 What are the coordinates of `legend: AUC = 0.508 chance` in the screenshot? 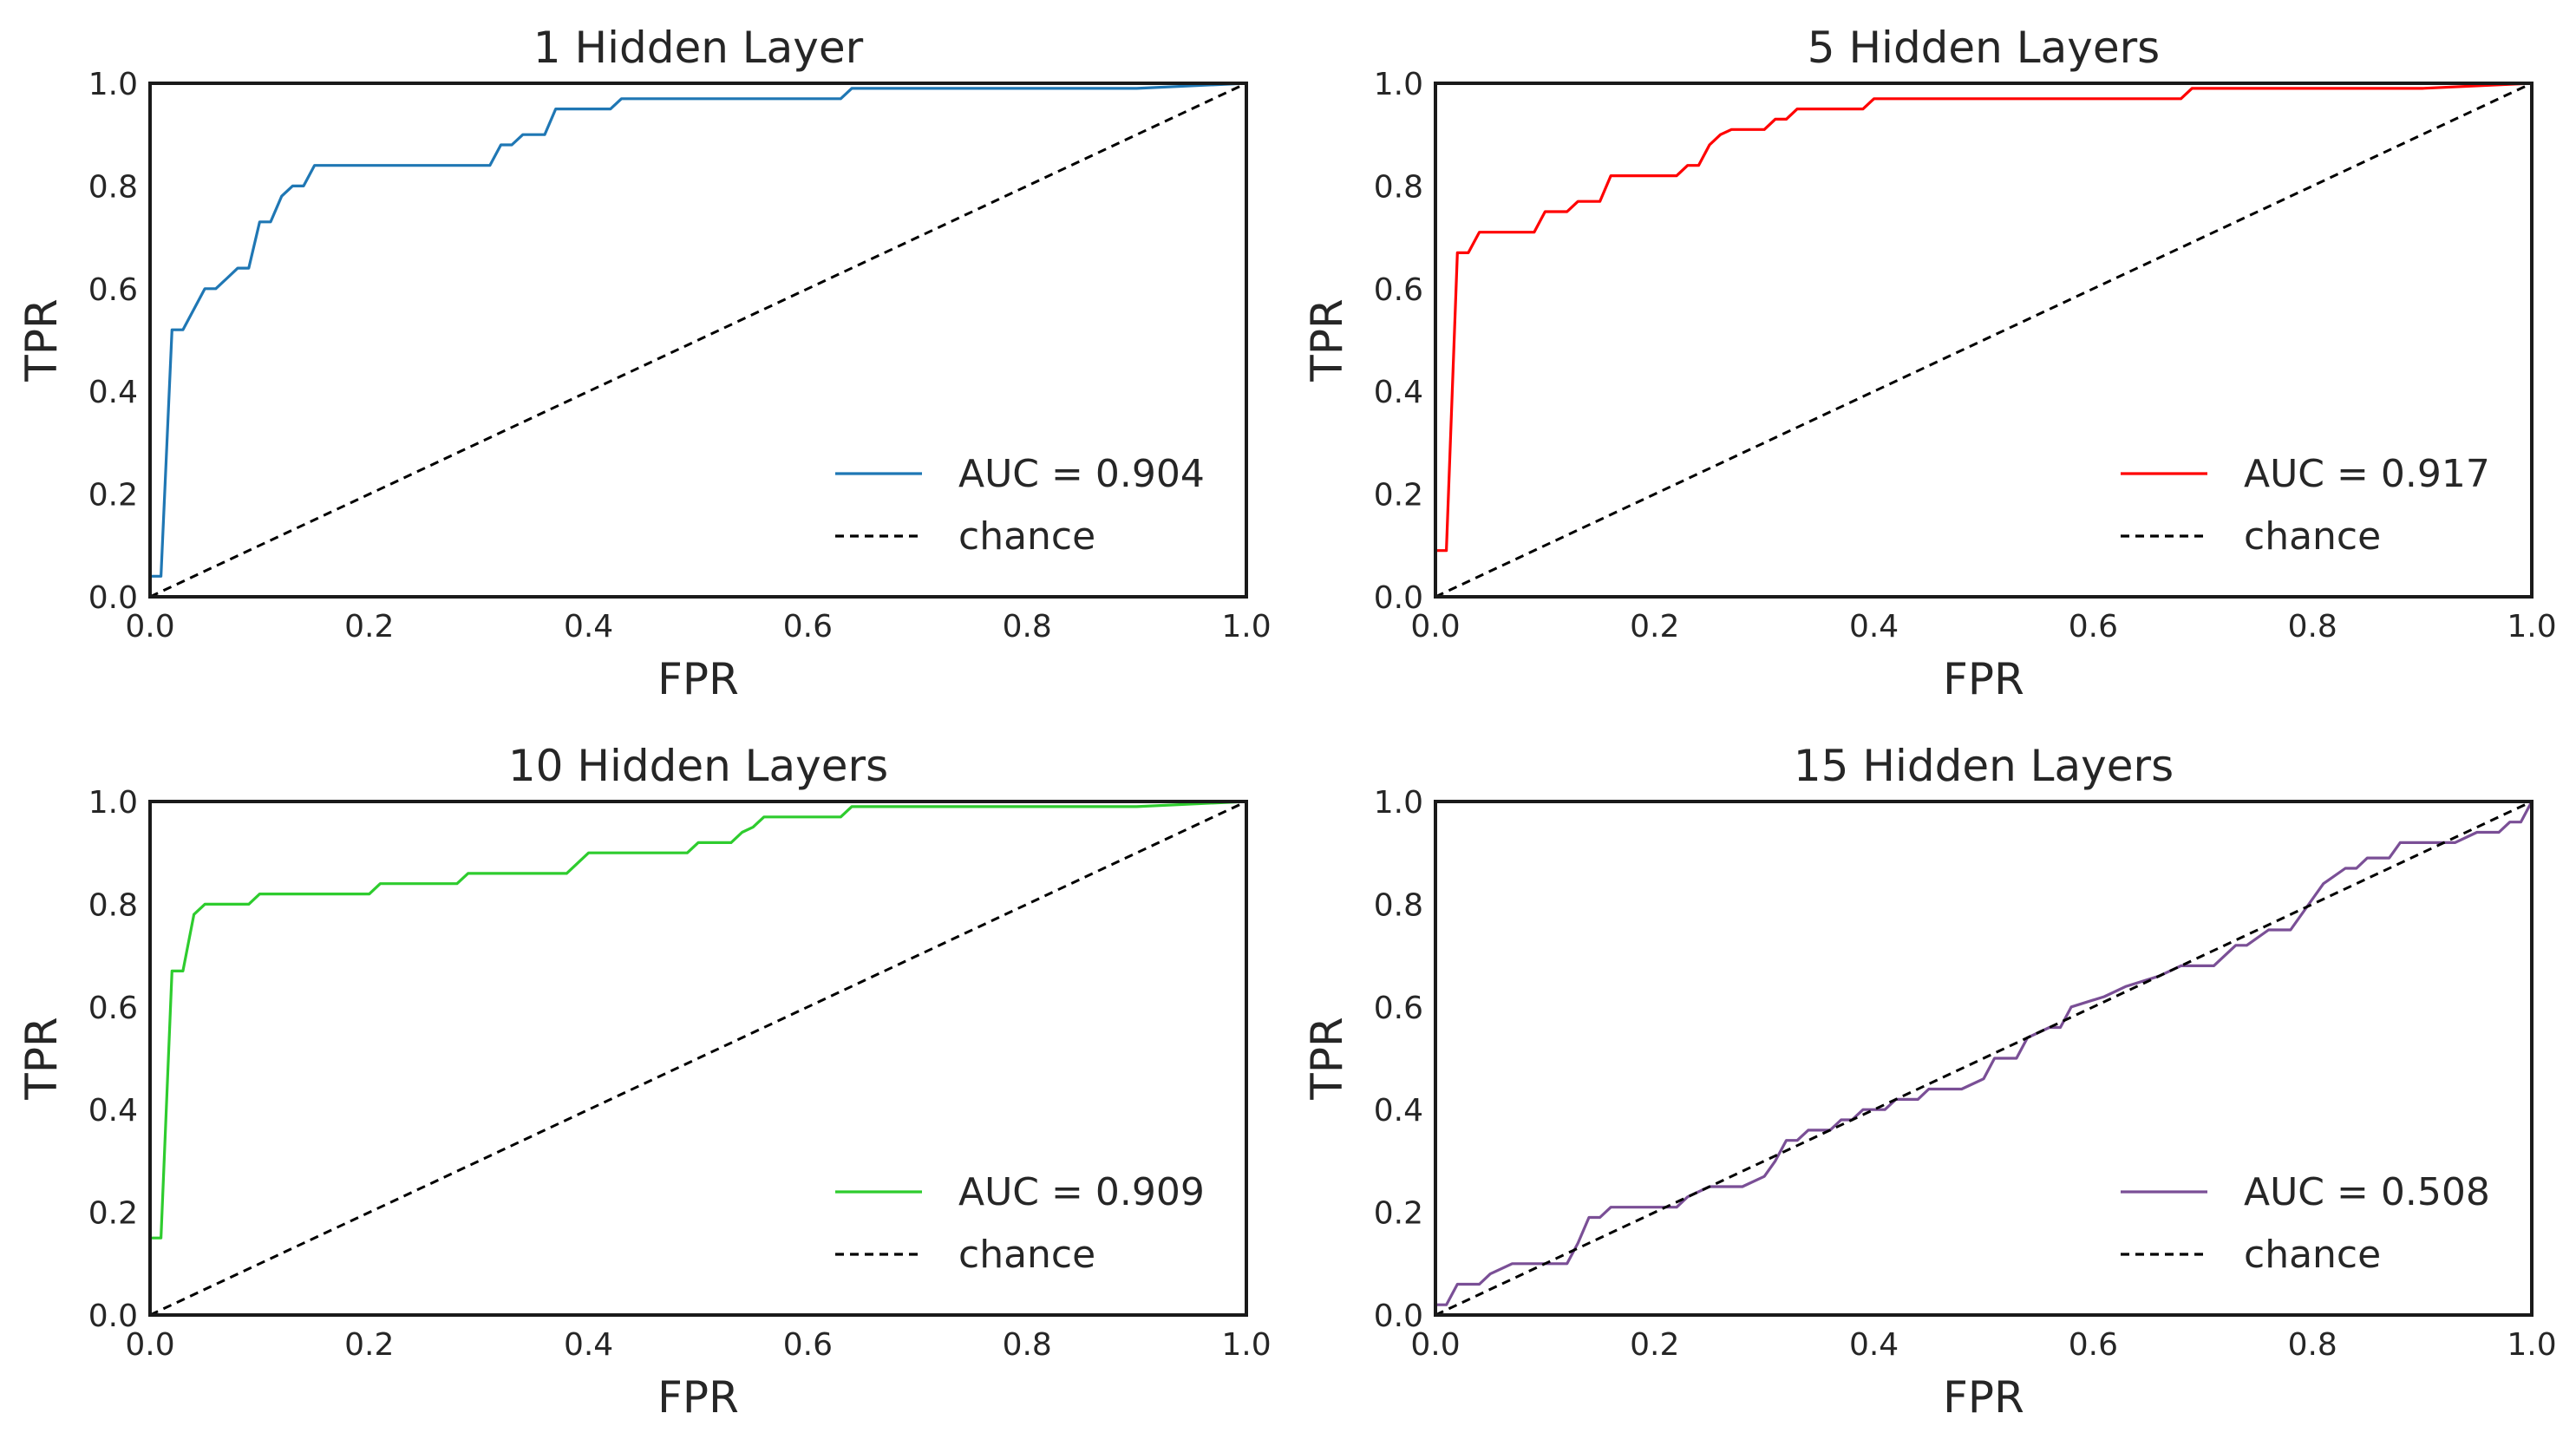 It's located at (2305, 1223).